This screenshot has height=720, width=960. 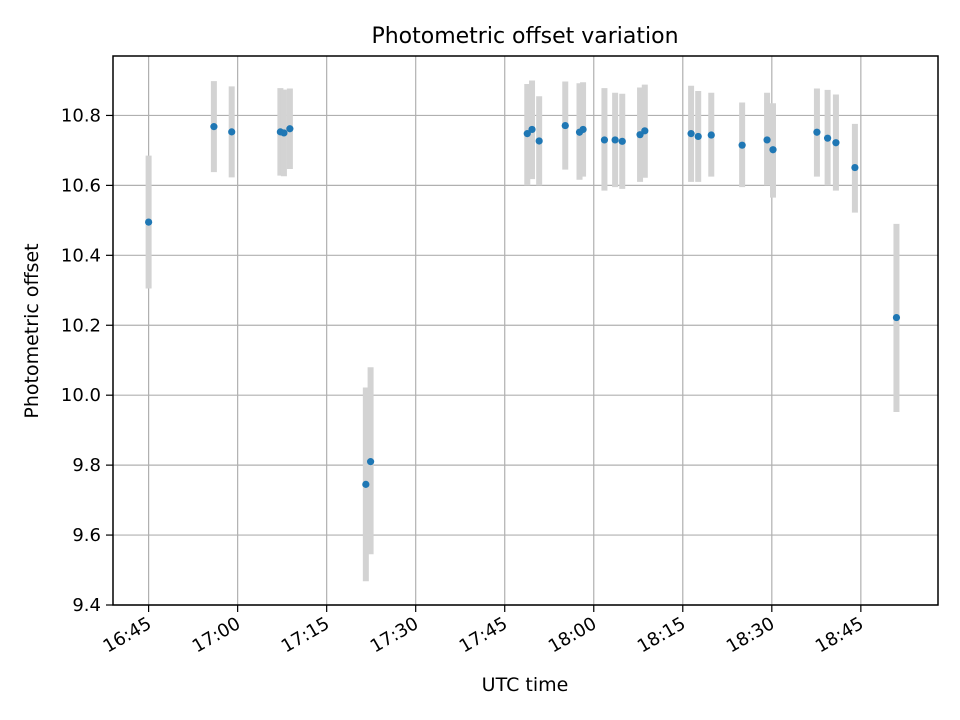 I want to click on y-tick-label: 9.8, so click(x=86, y=465).